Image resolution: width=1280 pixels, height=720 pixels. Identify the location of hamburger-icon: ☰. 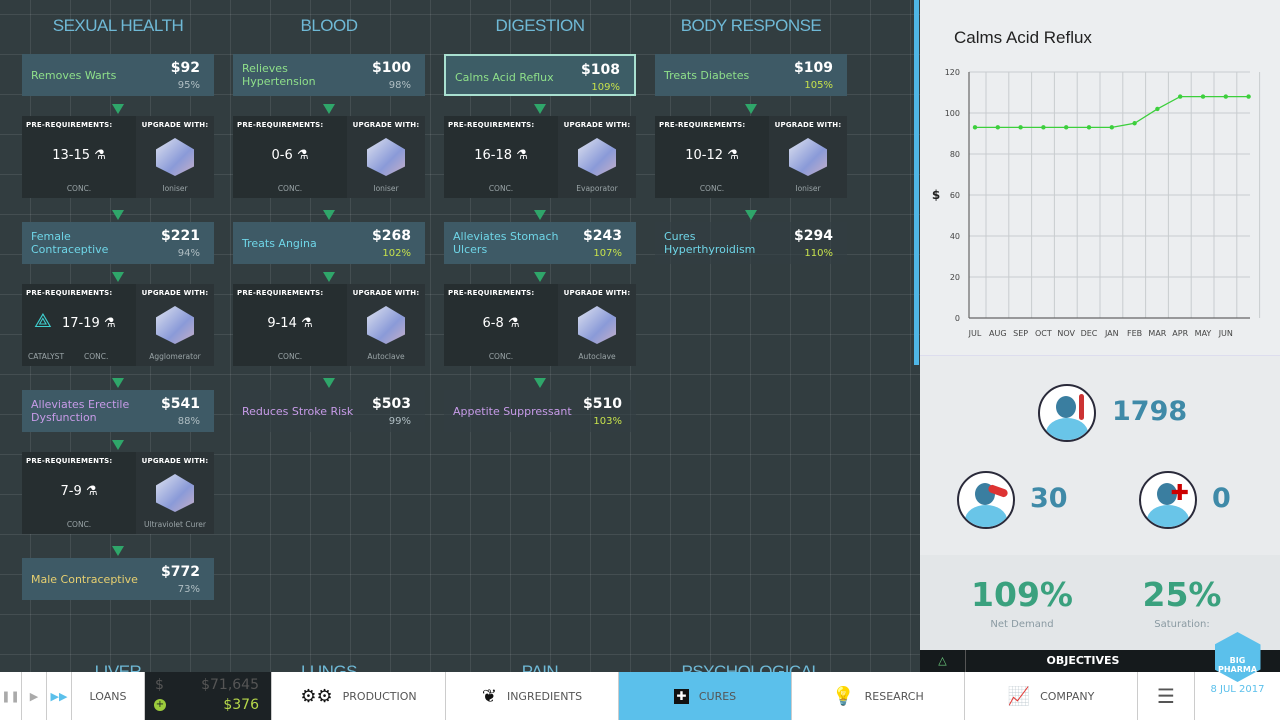
(1166, 696).